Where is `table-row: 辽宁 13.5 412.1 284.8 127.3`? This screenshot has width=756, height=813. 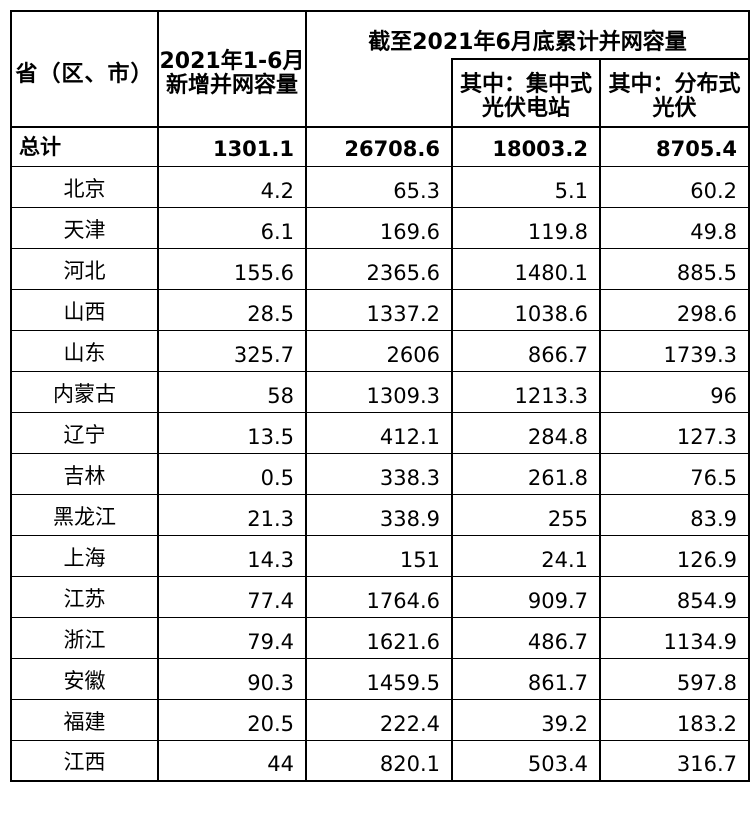
table-row: 辽宁 13.5 412.1 284.8 127.3 is located at coordinates (380, 432).